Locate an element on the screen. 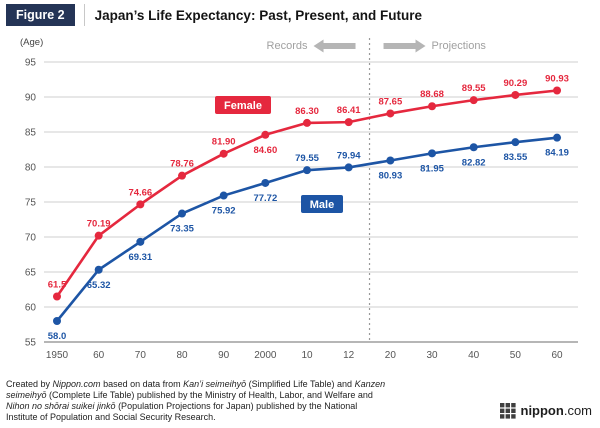  y-axis-tick-label: 60 is located at coordinates (31, 308).